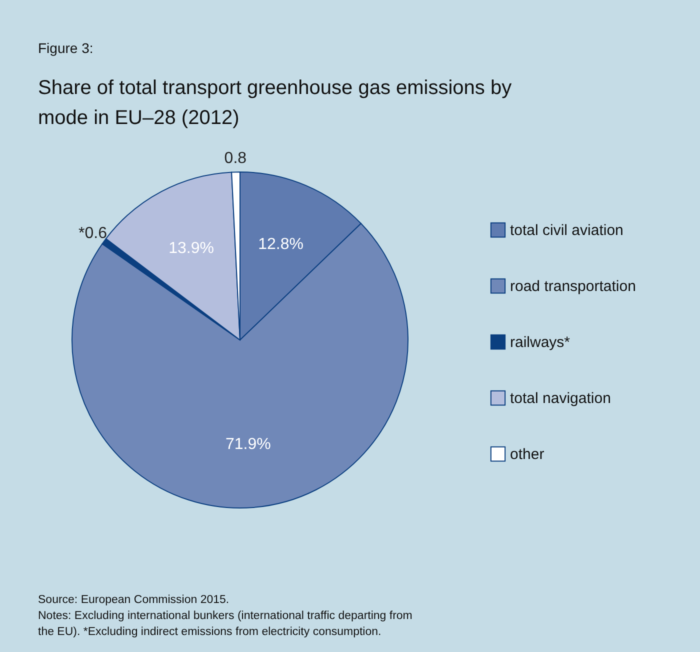 This screenshot has width=700, height=652. What do you see at coordinates (275, 103) in the screenshot?
I see `chart-title: Share of total transport greenhouse gas emissions by mode in EU–28 (2012)` at bounding box center [275, 103].